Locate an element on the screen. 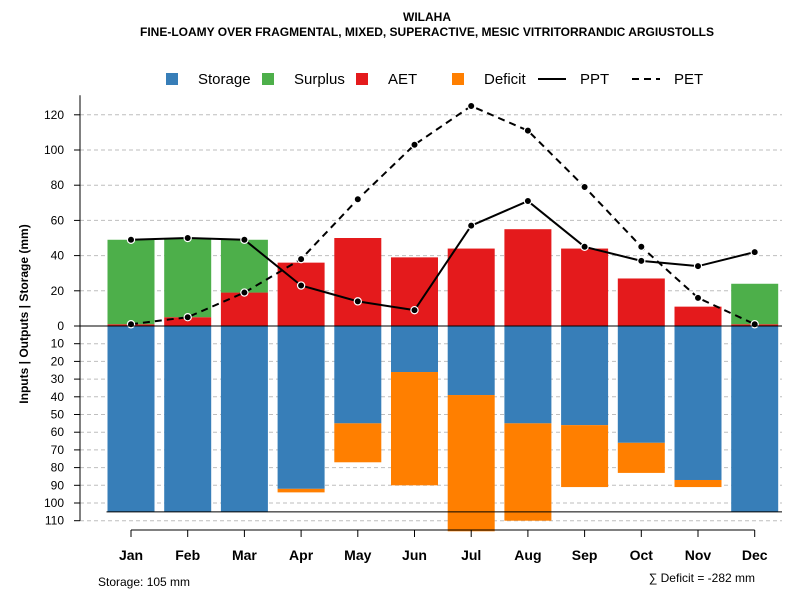  y-tick-label-upper-40: 40 is located at coordinates (58, 256).